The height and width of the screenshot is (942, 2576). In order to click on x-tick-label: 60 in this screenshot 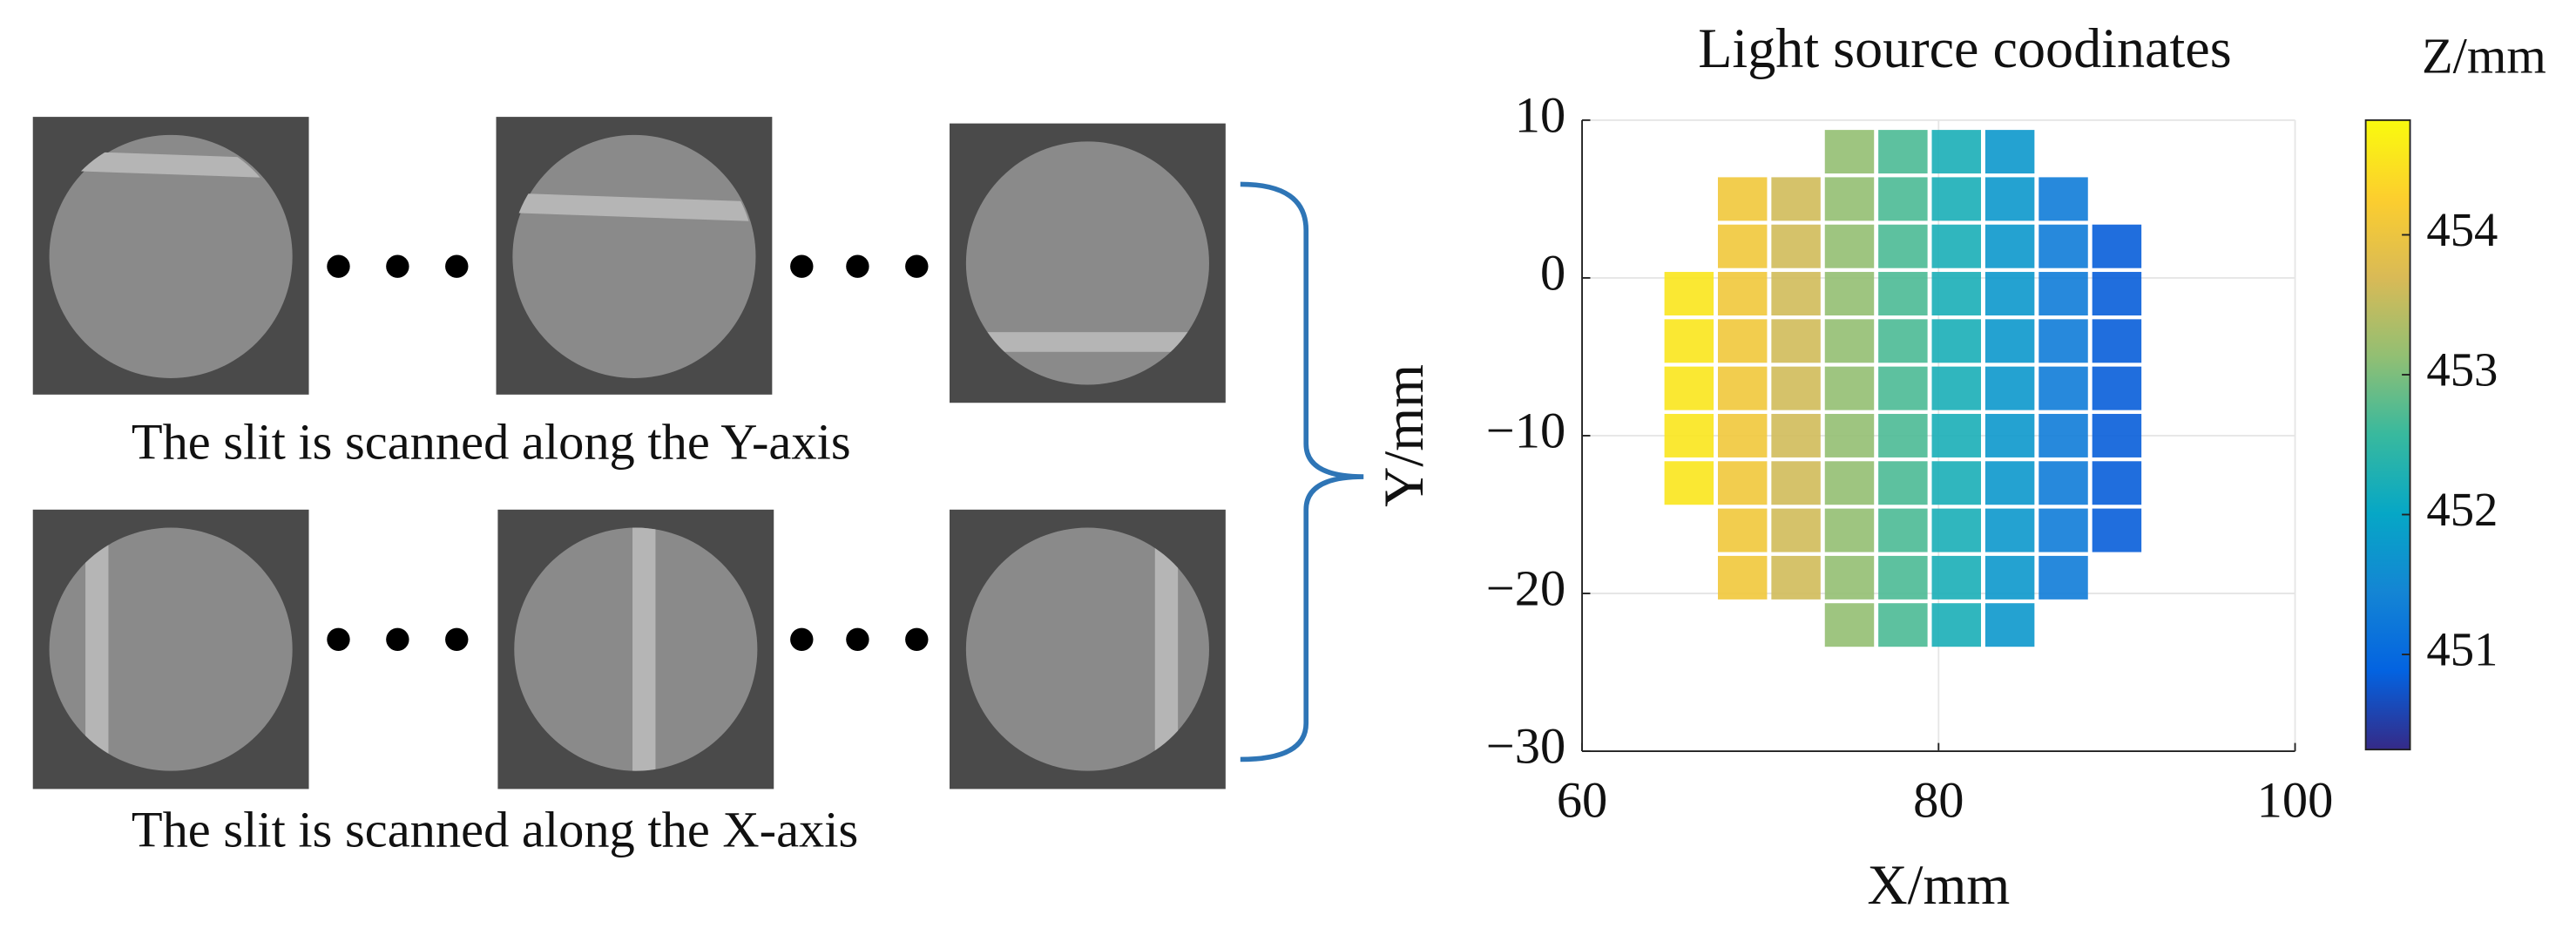, I will do `click(1582, 801)`.